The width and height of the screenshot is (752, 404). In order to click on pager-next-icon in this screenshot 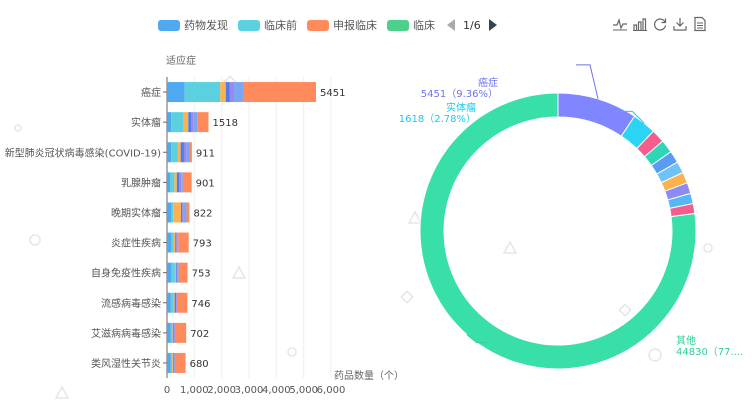, I will do `click(492, 25)`.